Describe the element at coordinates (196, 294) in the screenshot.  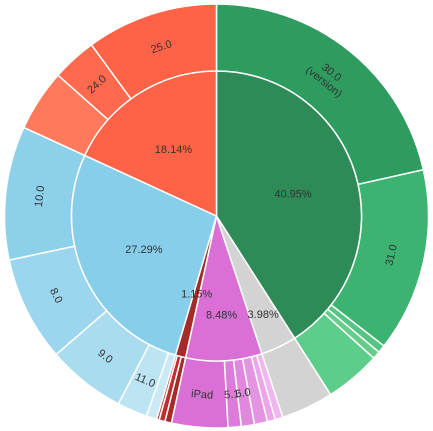
I see `inner-label-opera: 1.15%` at that location.